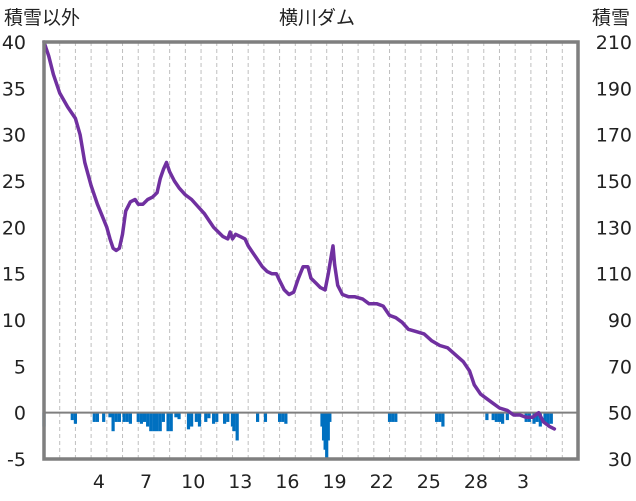  I want to click on left-tick-label: 0, so click(20, 414).